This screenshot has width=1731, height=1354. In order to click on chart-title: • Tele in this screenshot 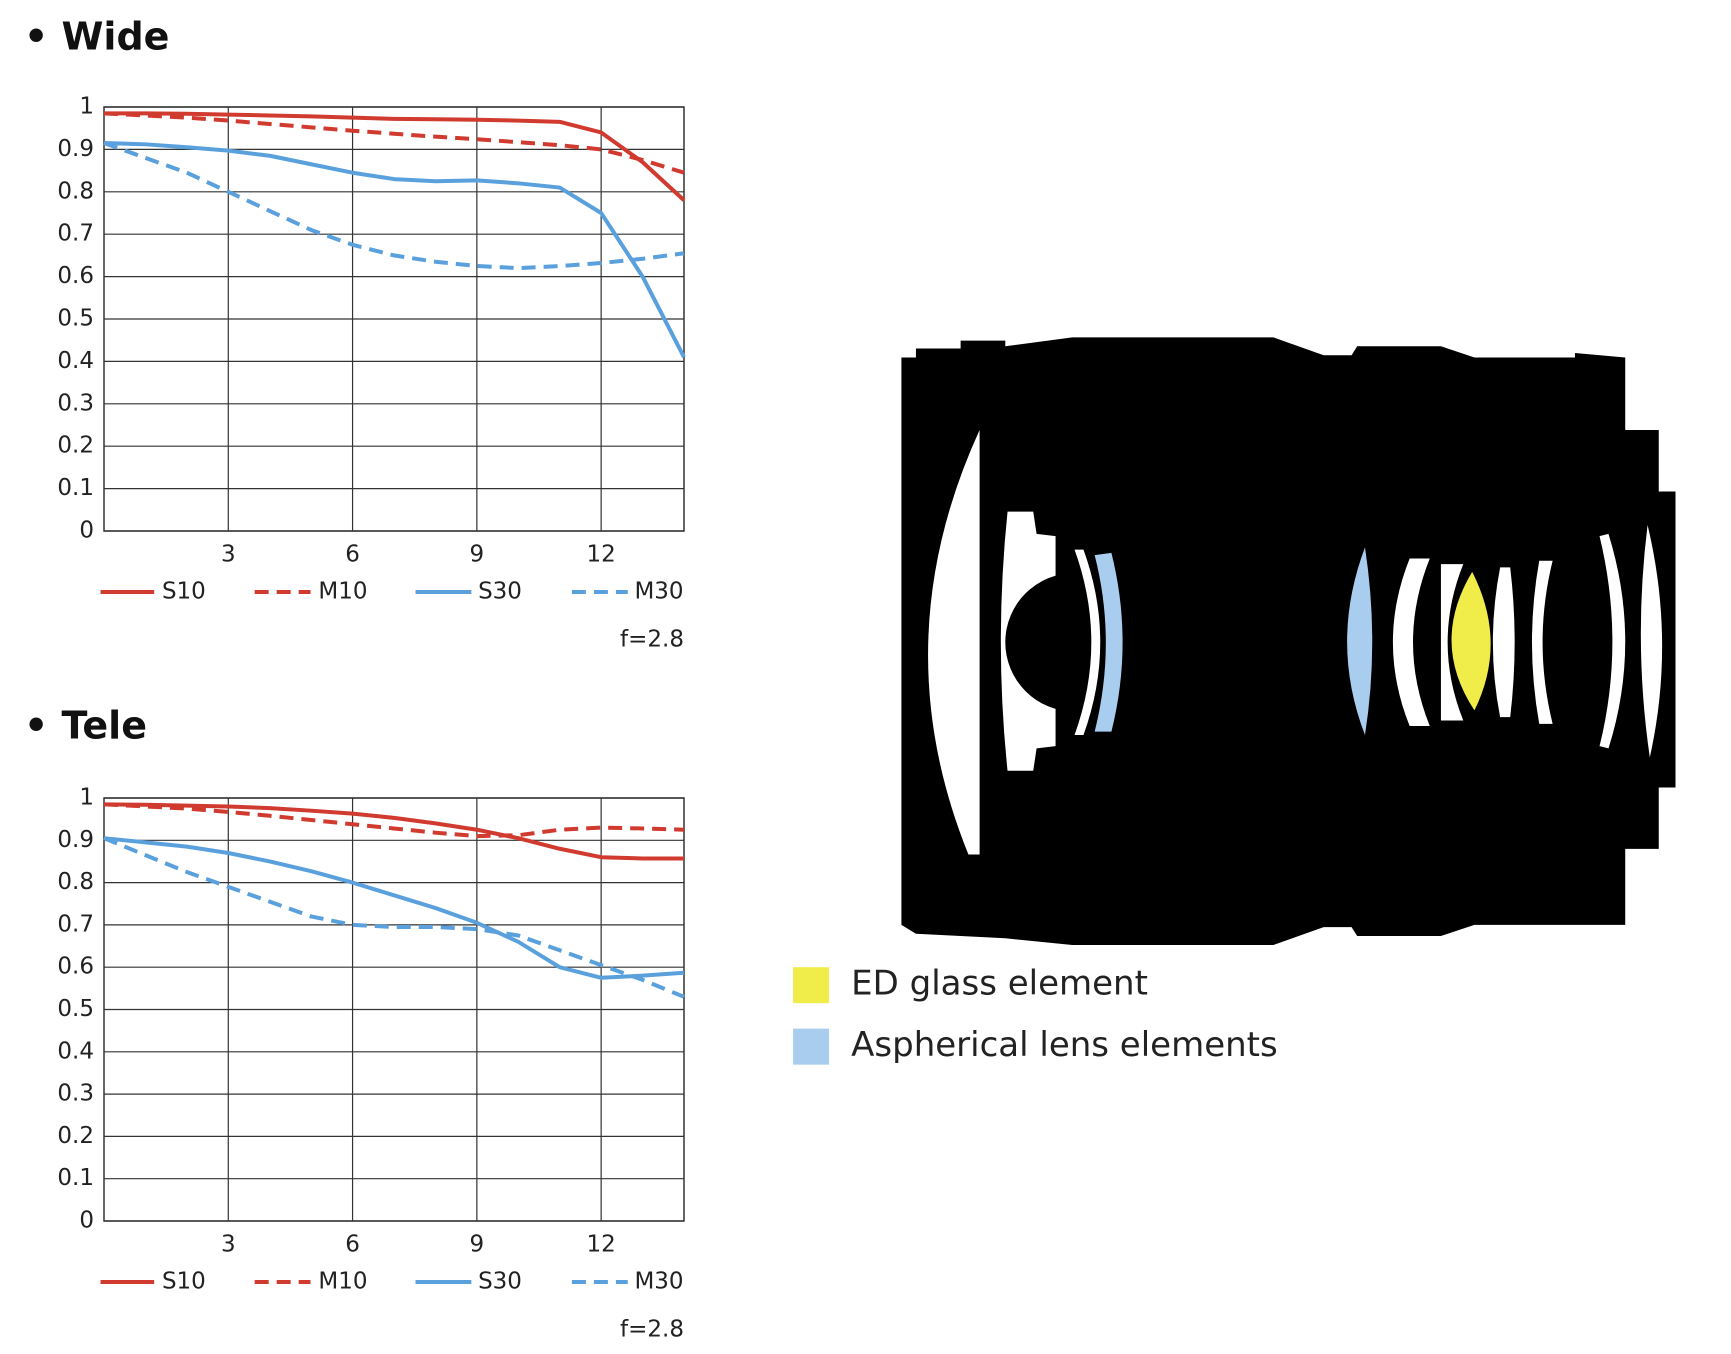, I will do `click(85, 726)`.